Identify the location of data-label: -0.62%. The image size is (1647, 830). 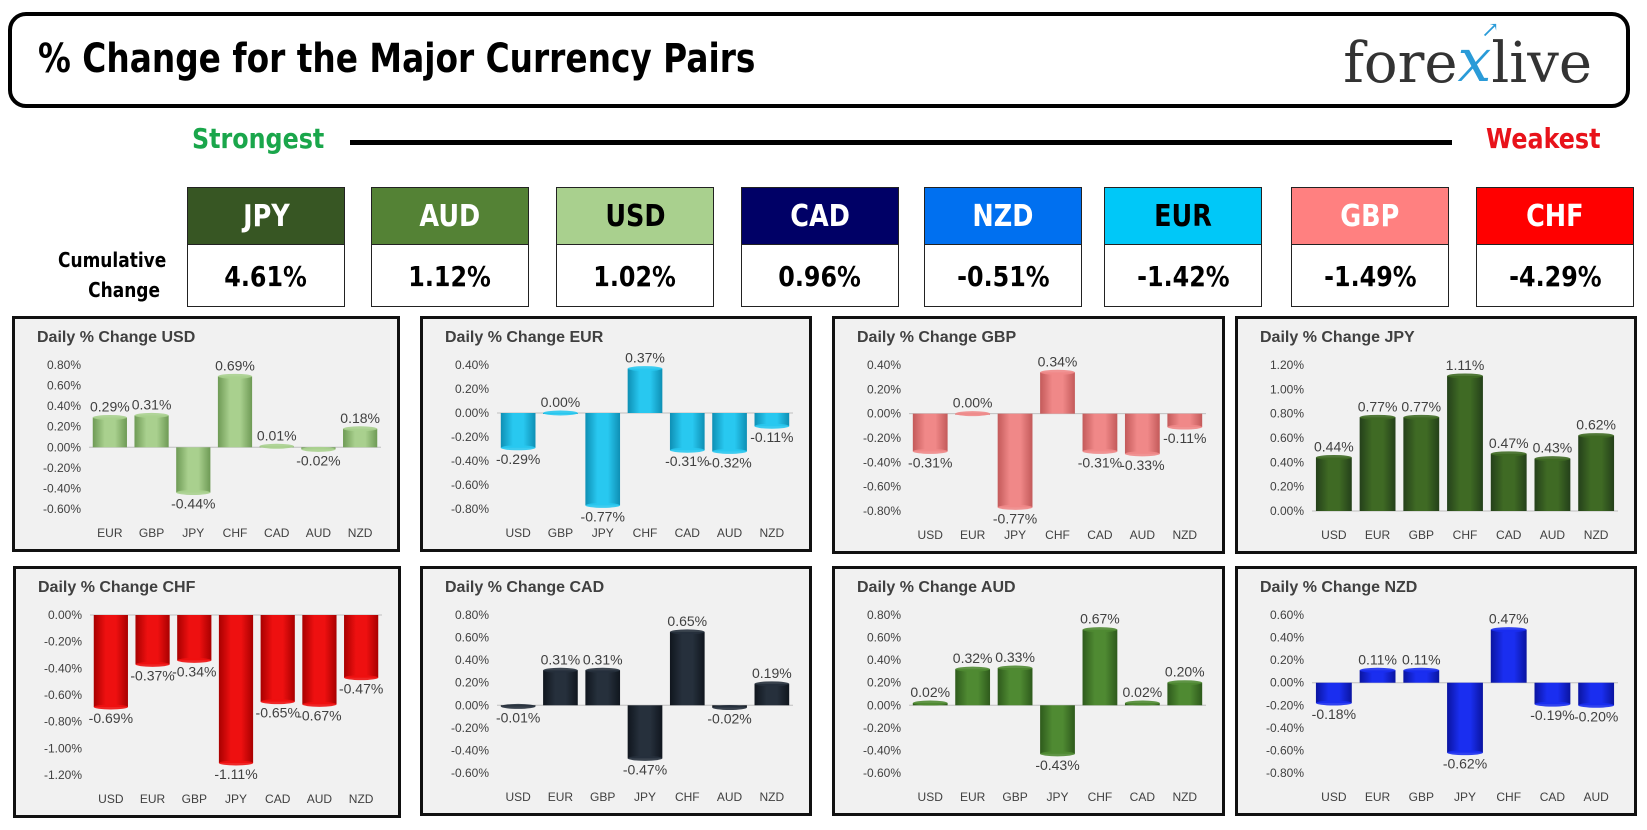
(1465, 764).